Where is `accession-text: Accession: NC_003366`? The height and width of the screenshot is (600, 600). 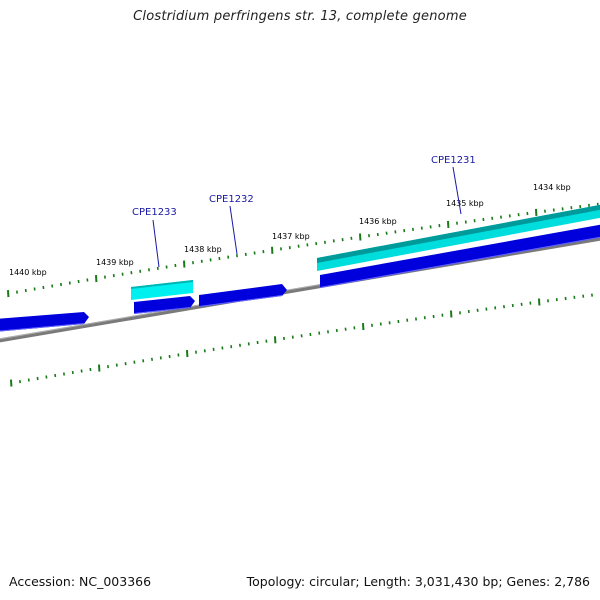 accession-text: Accession: NC_003366 is located at coordinates (80, 581).